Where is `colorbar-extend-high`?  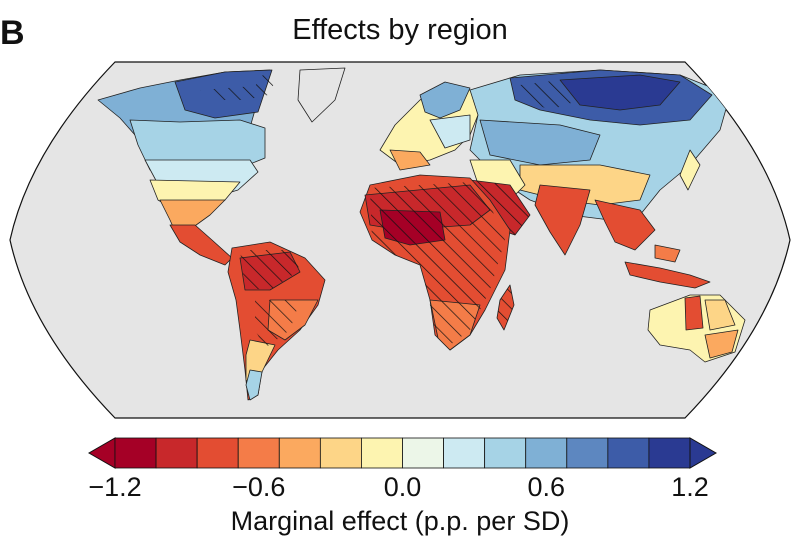 colorbar-extend-high is located at coordinates (703, 453).